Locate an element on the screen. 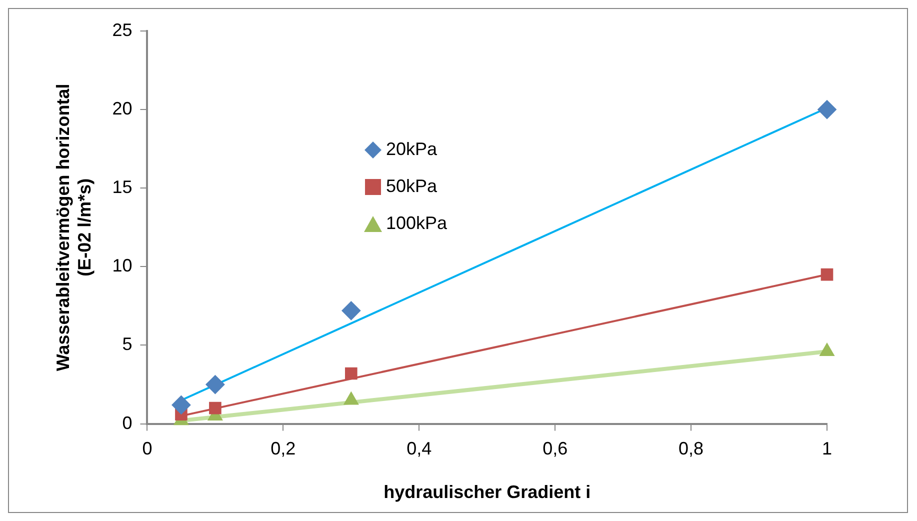  y-tick-label: 25 is located at coordinates (122, 30).